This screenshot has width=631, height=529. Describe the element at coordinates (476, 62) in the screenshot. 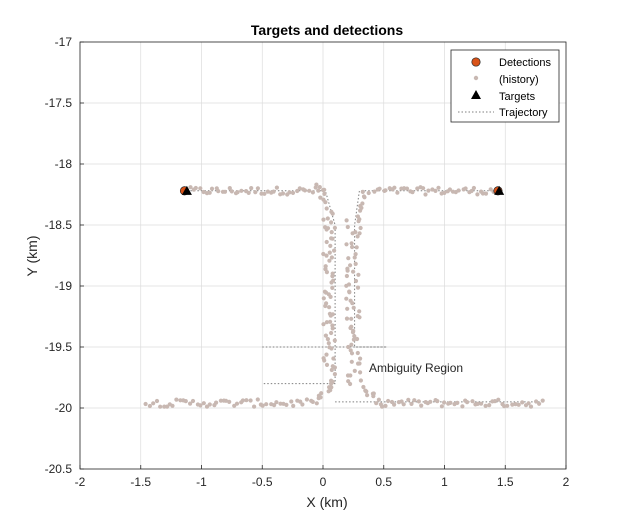

I see `legend-detections-marker` at that location.